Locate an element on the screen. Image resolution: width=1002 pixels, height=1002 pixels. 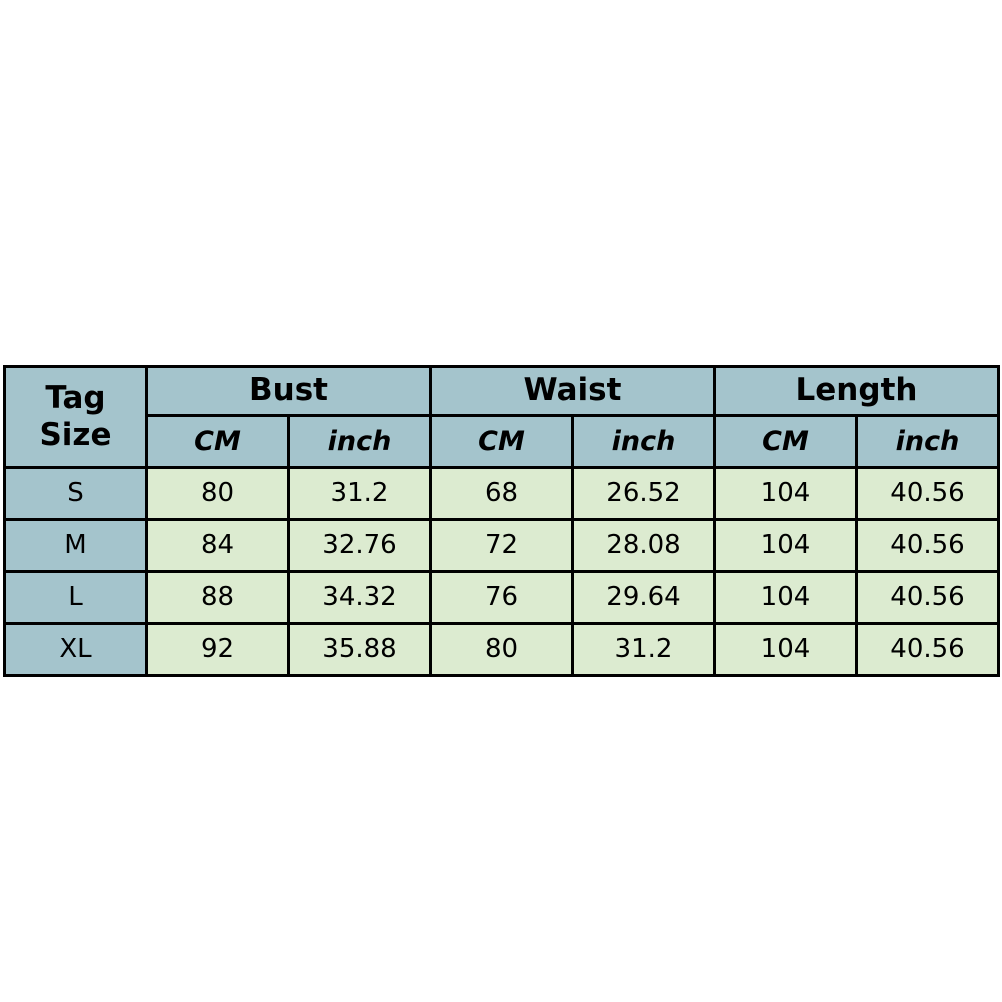
measurement-cell: 26.52 is located at coordinates (643, 493).